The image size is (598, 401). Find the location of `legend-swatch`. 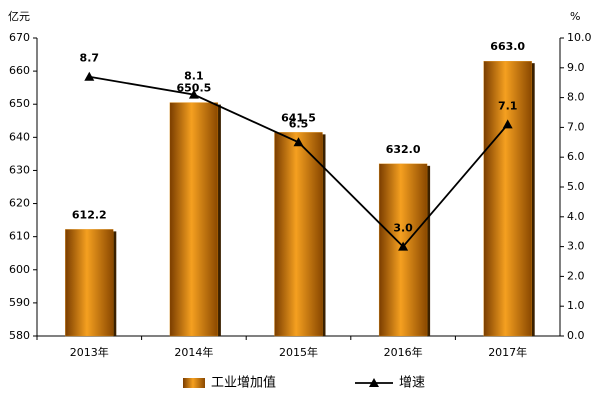

legend-swatch is located at coordinates (194, 383).